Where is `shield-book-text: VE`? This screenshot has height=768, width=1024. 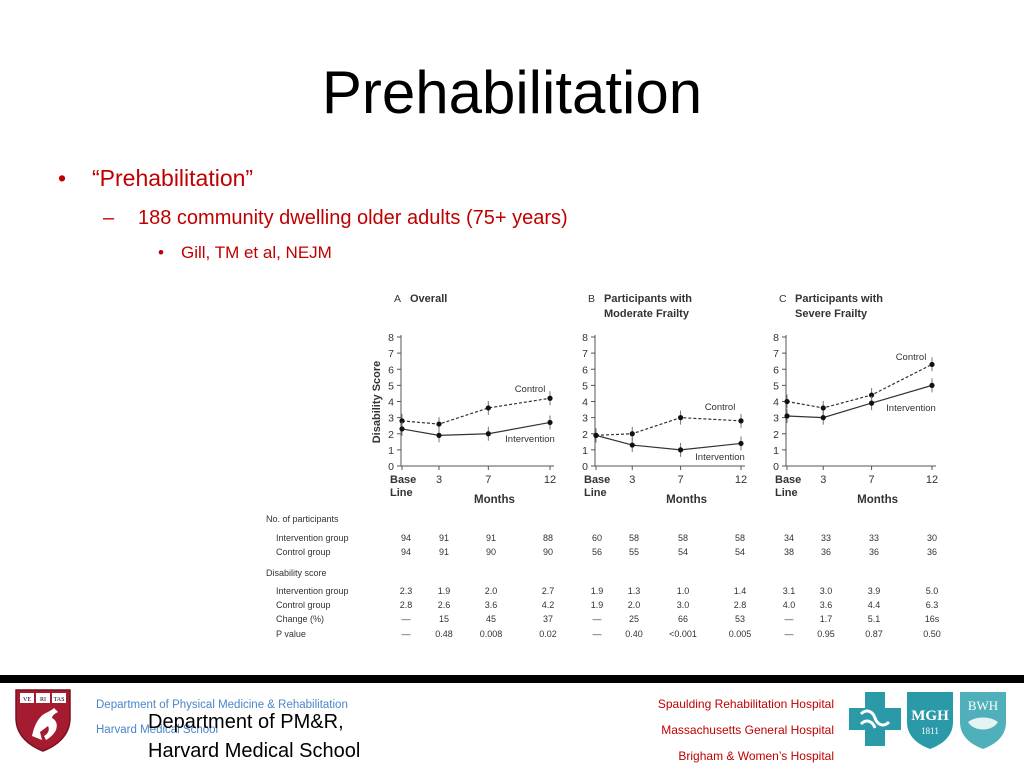
shield-book-text: VE is located at coordinates (27, 700).